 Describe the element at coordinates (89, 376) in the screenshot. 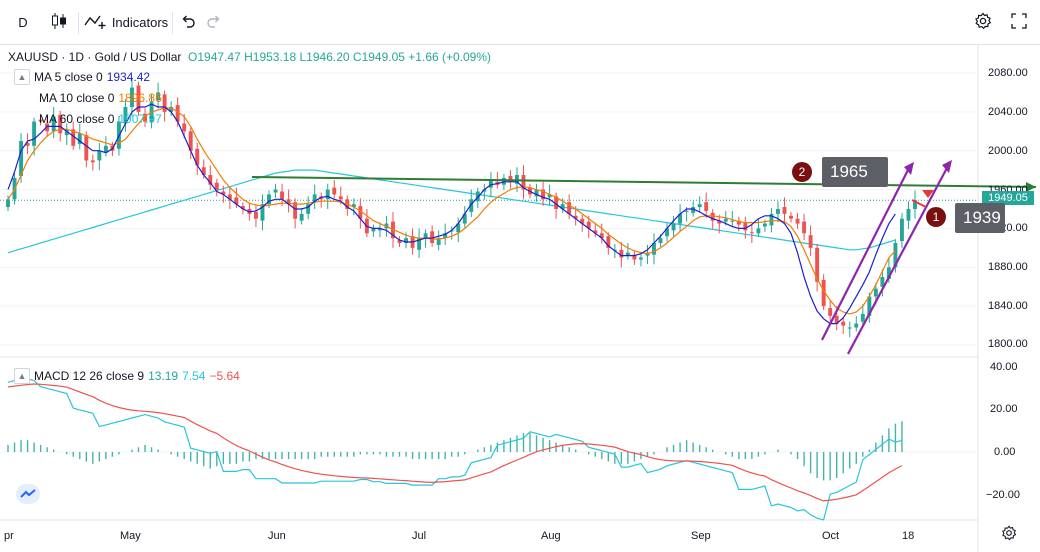

I see `macd-label: MACD 12 26 close 9` at that location.